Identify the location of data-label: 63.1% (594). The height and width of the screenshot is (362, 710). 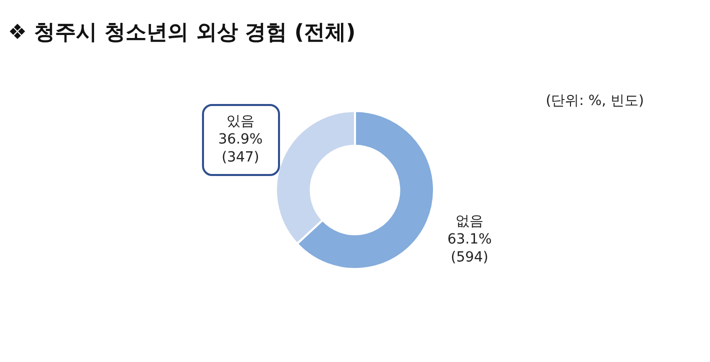
(469, 249).